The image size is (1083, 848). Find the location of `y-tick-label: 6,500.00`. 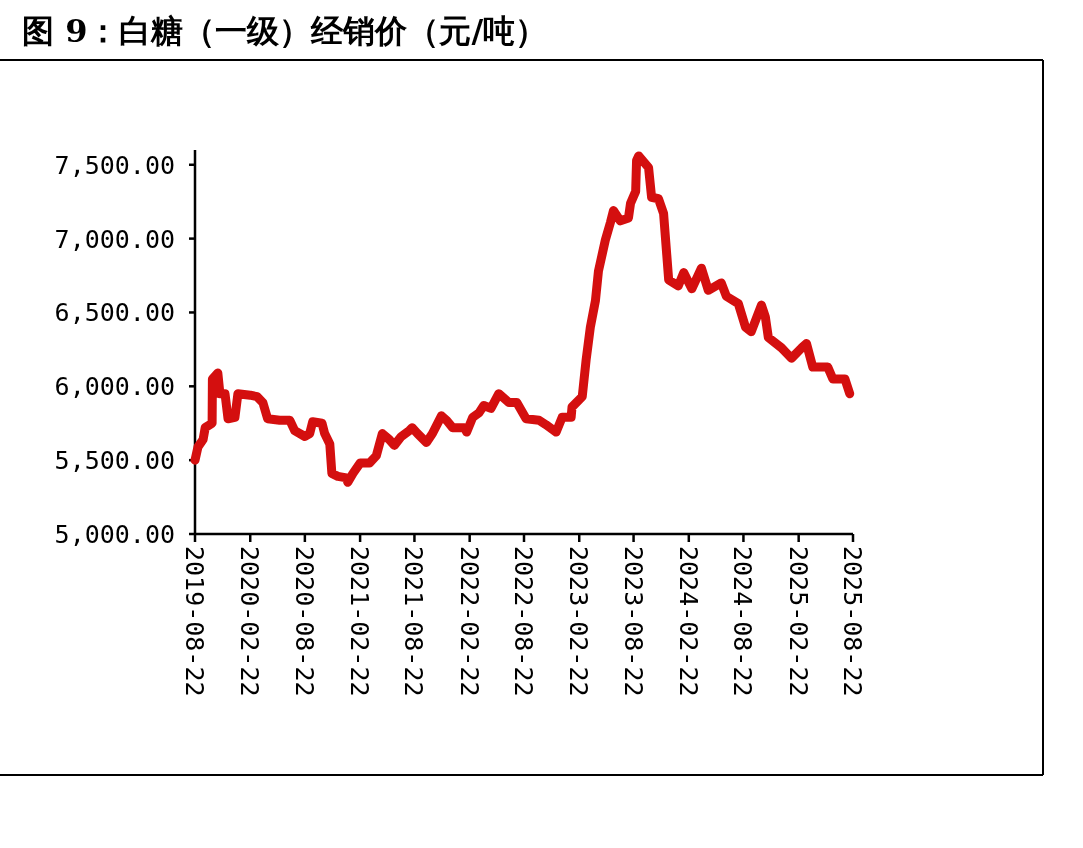

y-tick-label: 6,500.00 is located at coordinates (114, 313).